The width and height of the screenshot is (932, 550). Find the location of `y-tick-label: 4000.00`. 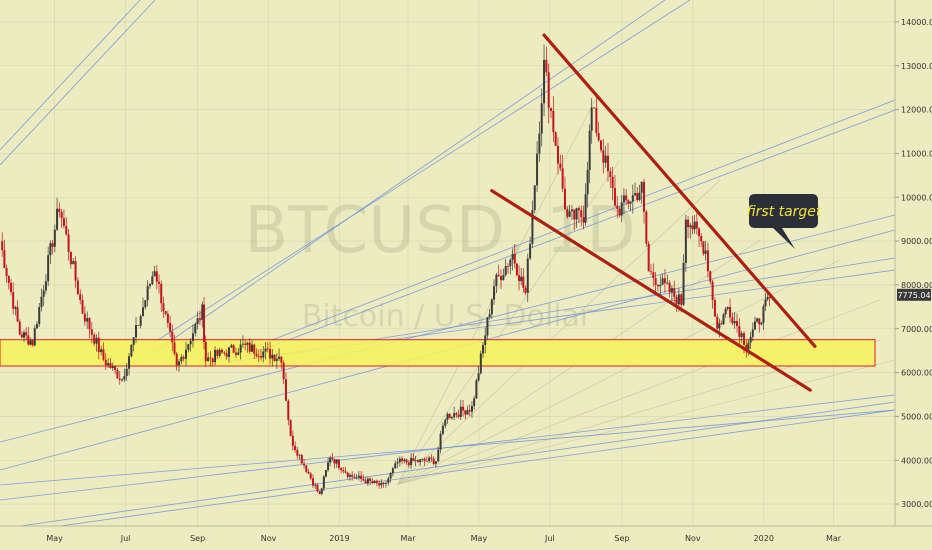

y-tick-label: 4000.00 is located at coordinates (916, 460).